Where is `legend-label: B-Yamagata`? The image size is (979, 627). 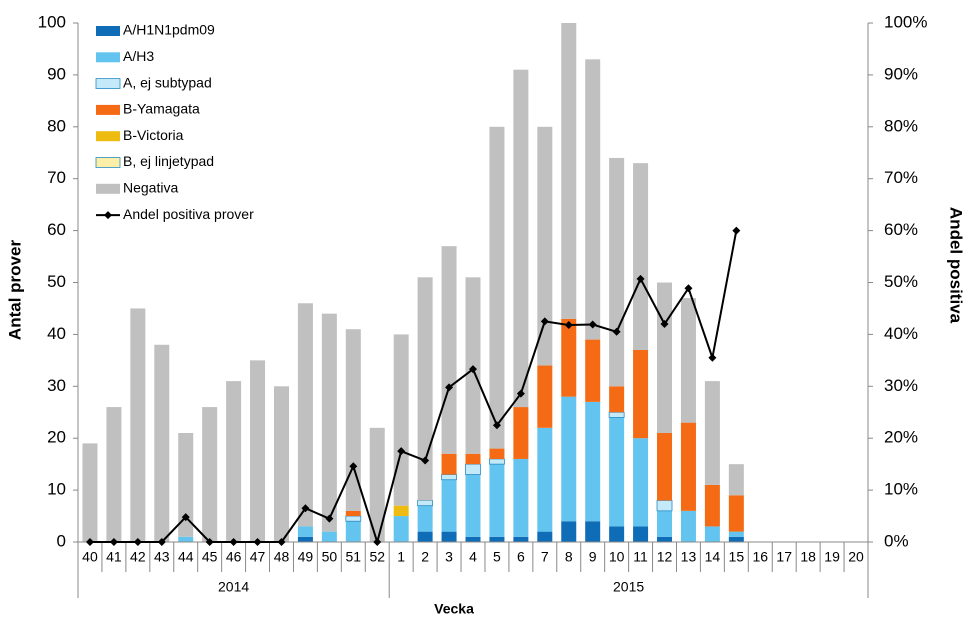
legend-label: B-Yamagata is located at coordinates (161, 109).